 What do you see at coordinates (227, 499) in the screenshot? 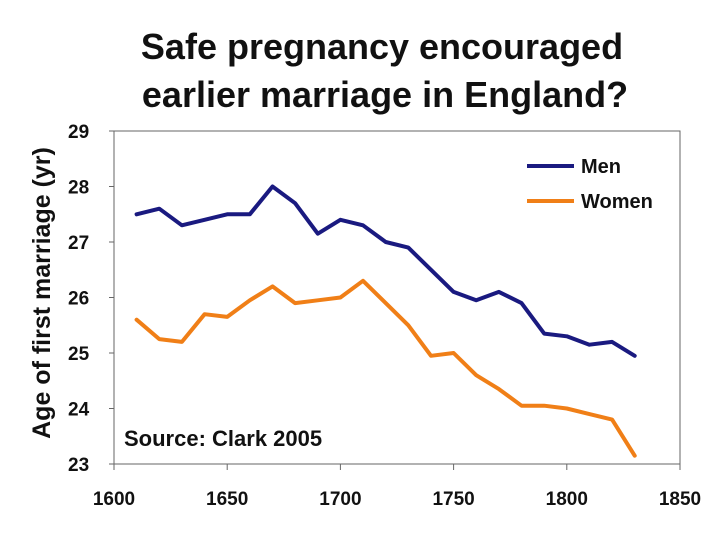
I see `x-tick-label: 1650` at bounding box center [227, 499].